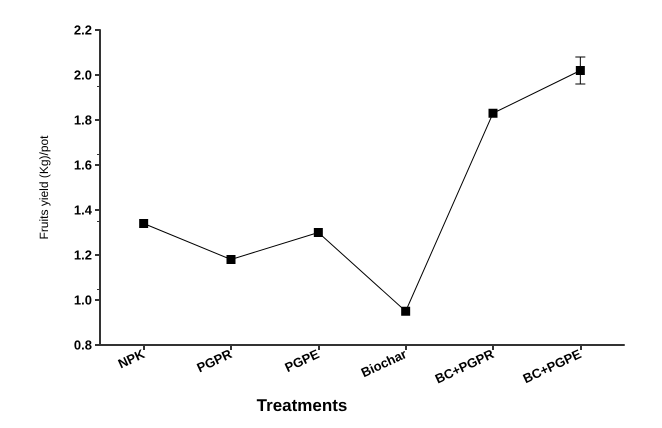  Describe the element at coordinates (44, 187) in the screenshot. I see `y-axis-title: Fruits yield (Kg)/pot` at that location.